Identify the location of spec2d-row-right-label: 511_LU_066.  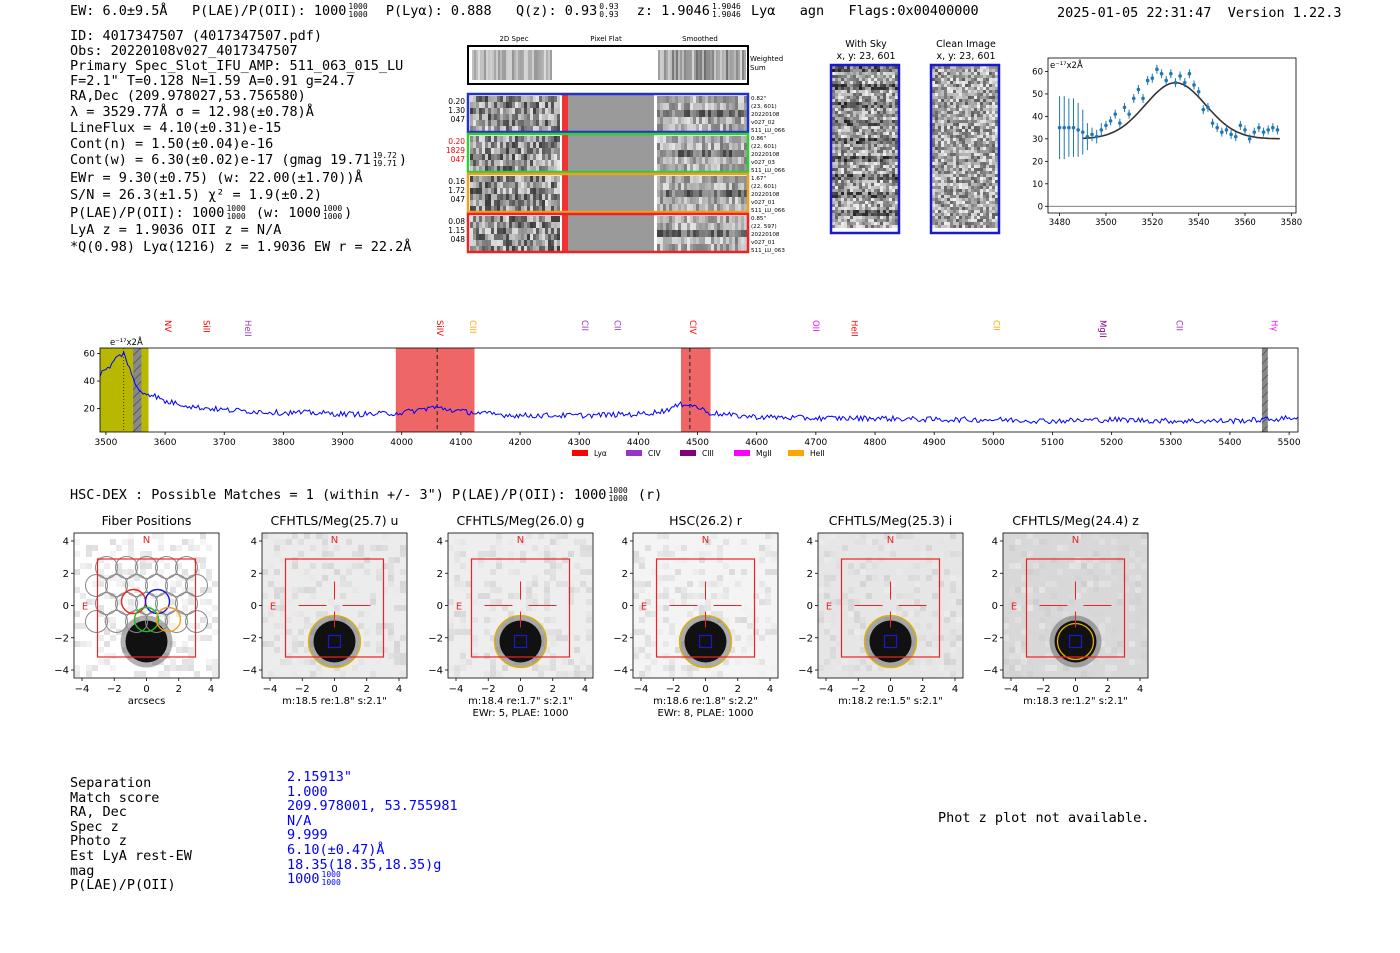
(768, 211).